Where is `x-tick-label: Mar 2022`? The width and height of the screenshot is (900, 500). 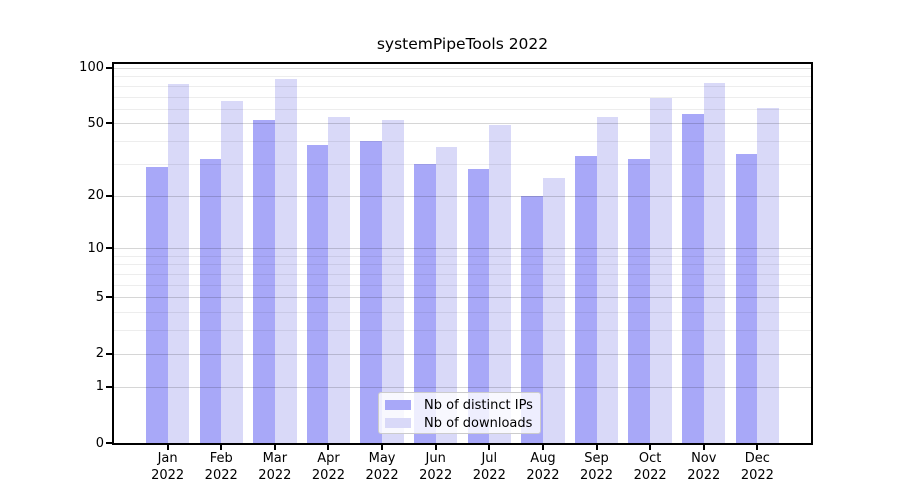
x-tick-label: Mar 2022 is located at coordinates (275, 467).